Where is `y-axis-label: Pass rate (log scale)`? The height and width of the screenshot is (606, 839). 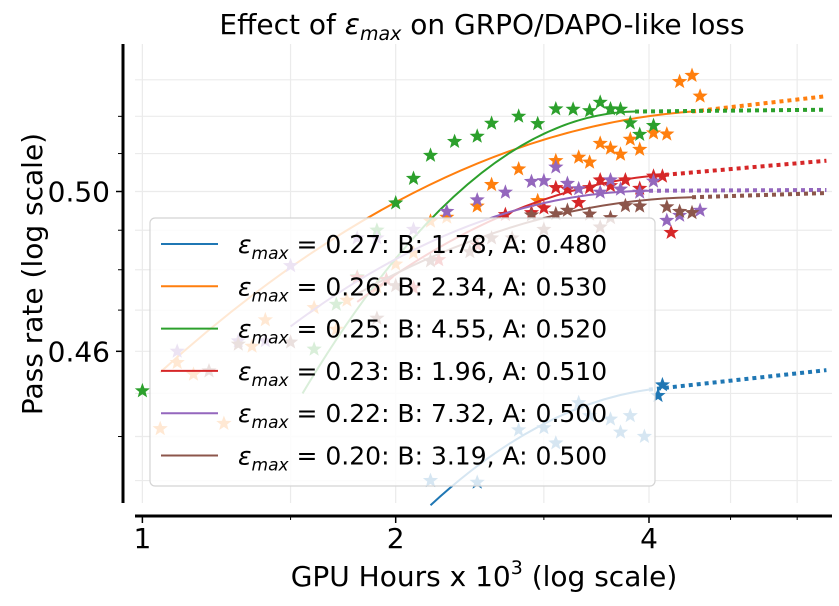
y-axis-label: Pass rate (log scale) is located at coordinates (32, 274).